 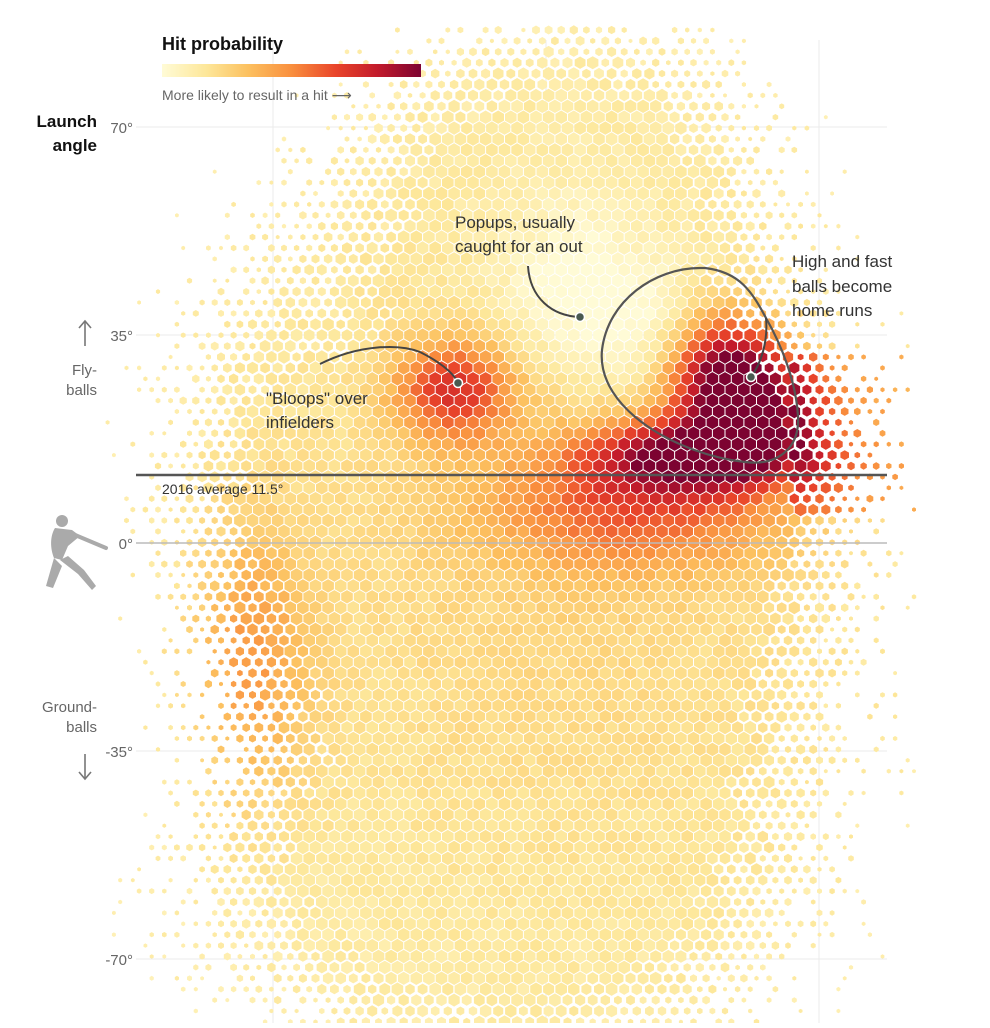 What do you see at coordinates (85, 767) in the screenshot?
I see `down-arrow-icon` at bounding box center [85, 767].